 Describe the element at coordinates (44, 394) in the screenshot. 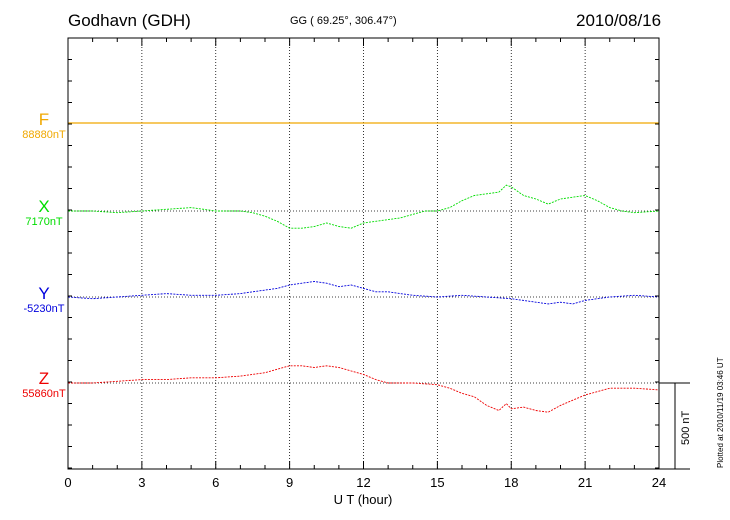

I see `series-baseline-z: 55860nT` at that location.